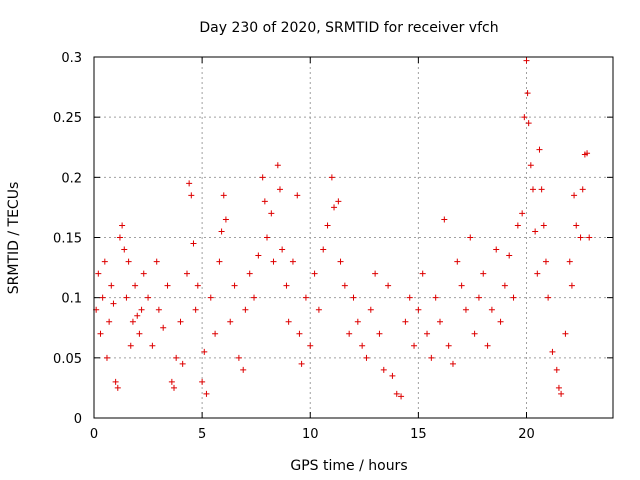 The image size is (640, 480). I want to click on x-tick-label: 20, so click(526, 434).